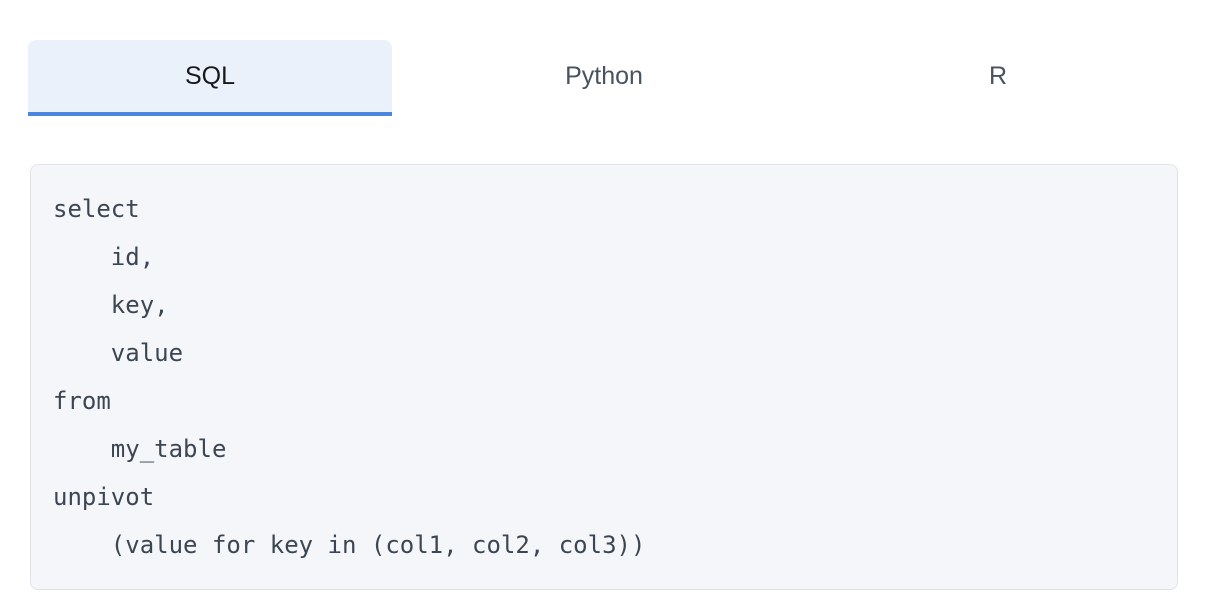 The width and height of the screenshot is (1208, 614). I want to click on code-language-tab-bar: SQL Python R, so click(604, 78).